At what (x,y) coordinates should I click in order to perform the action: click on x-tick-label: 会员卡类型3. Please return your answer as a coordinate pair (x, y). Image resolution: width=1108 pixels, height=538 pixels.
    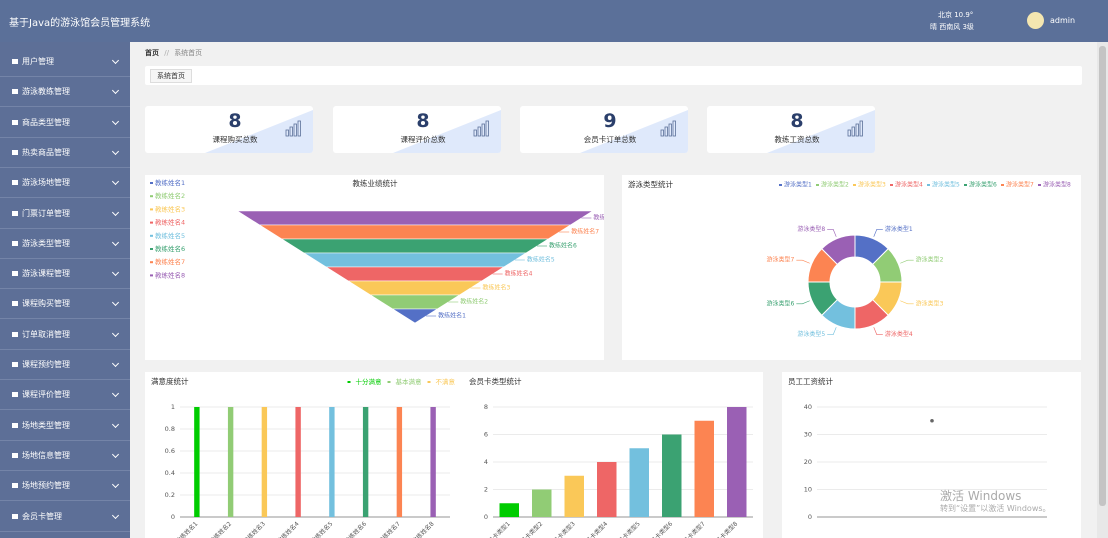
    Looking at the image, I should click on (562, 529).